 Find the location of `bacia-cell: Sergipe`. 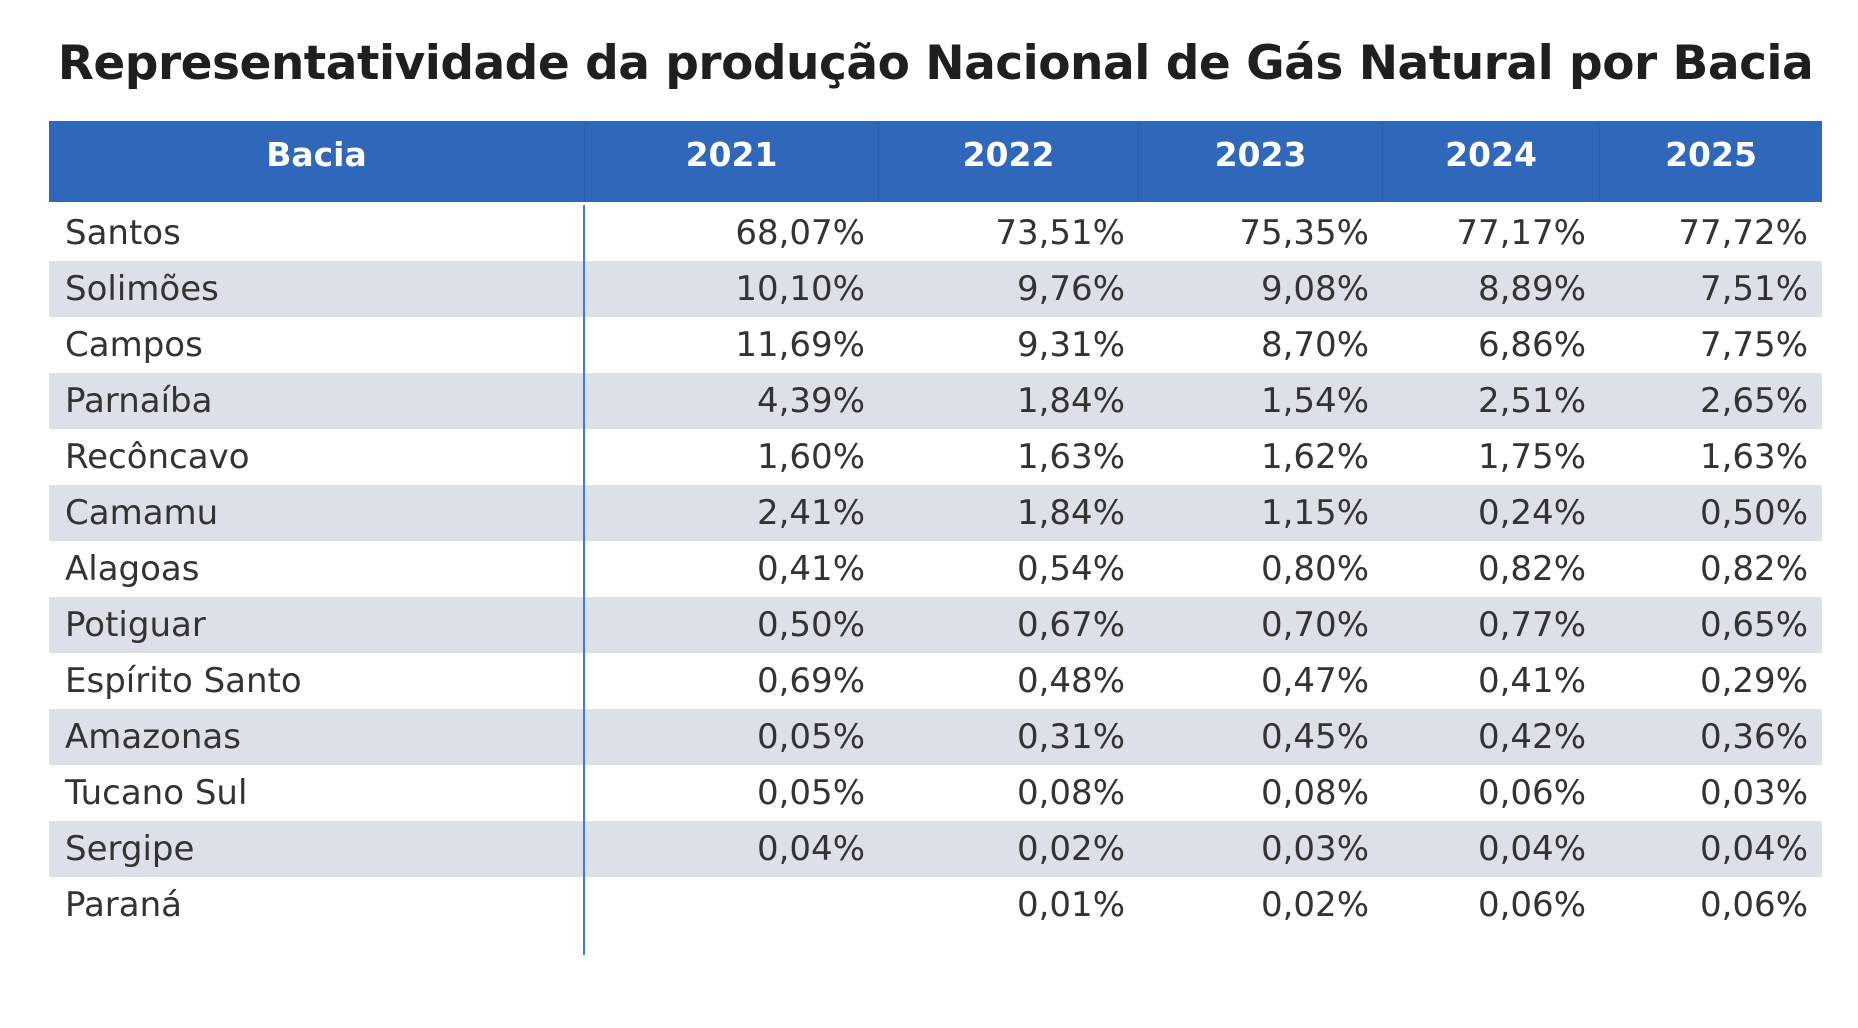

bacia-cell: Sergipe is located at coordinates (317, 849).